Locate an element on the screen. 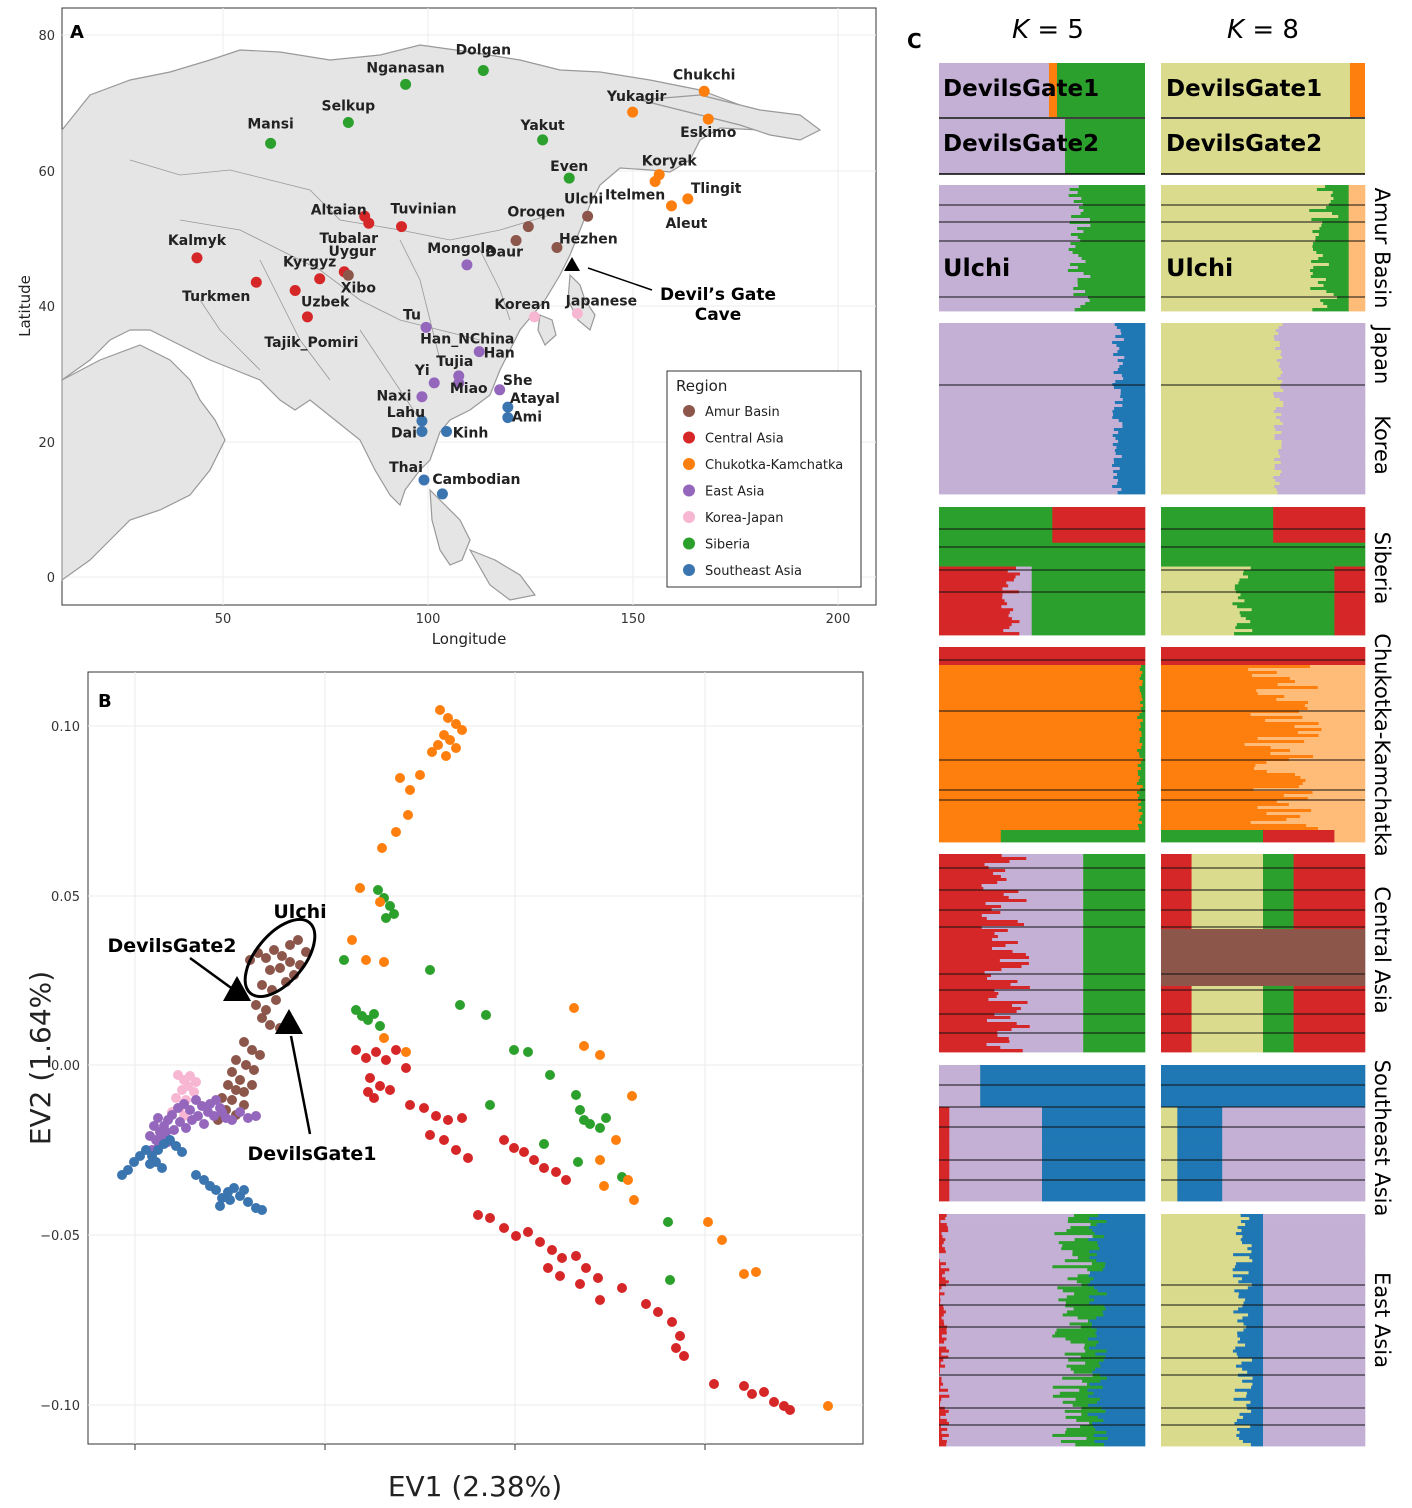 The width and height of the screenshot is (1412, 1508). map-label-han: Han is located at coordinates (499, 354).